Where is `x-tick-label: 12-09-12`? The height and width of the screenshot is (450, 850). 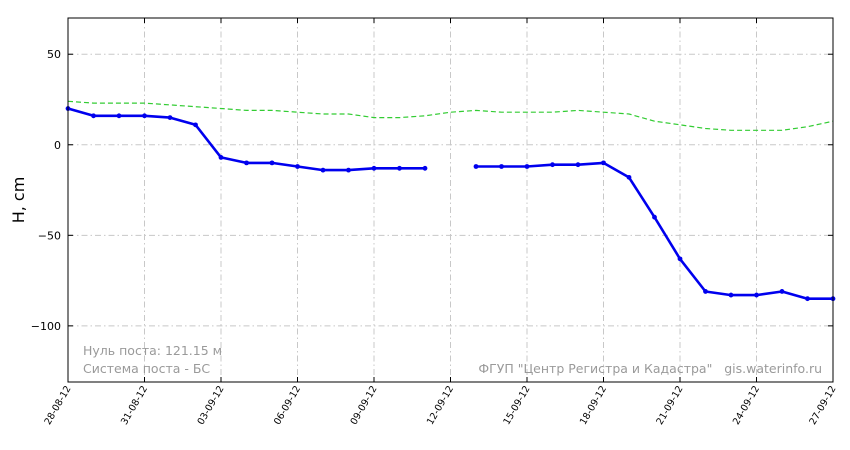 x-tick-label: 12-09-12 is located at coordinates (440, 405).